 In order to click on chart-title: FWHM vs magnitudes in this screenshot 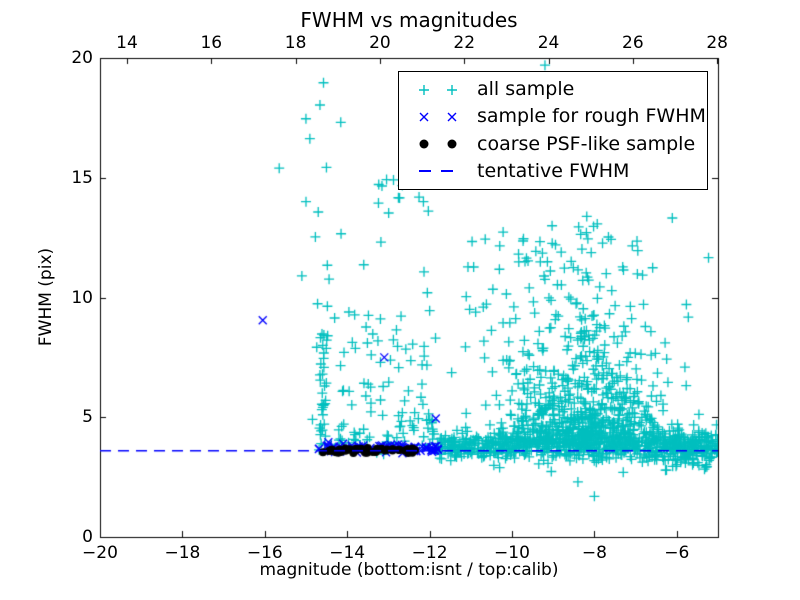, I will do `click(409, 20)`.